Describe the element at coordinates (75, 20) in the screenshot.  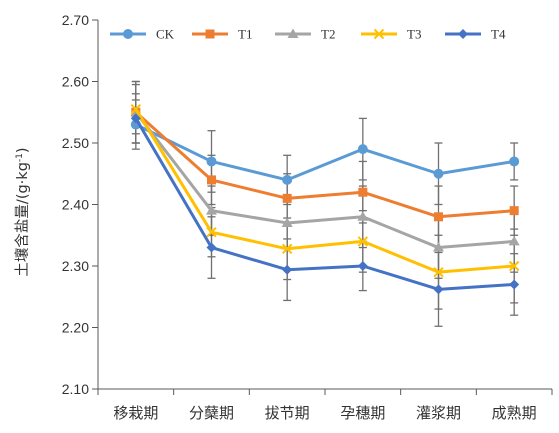
I see `y-tick-label: 2.70` at that location.